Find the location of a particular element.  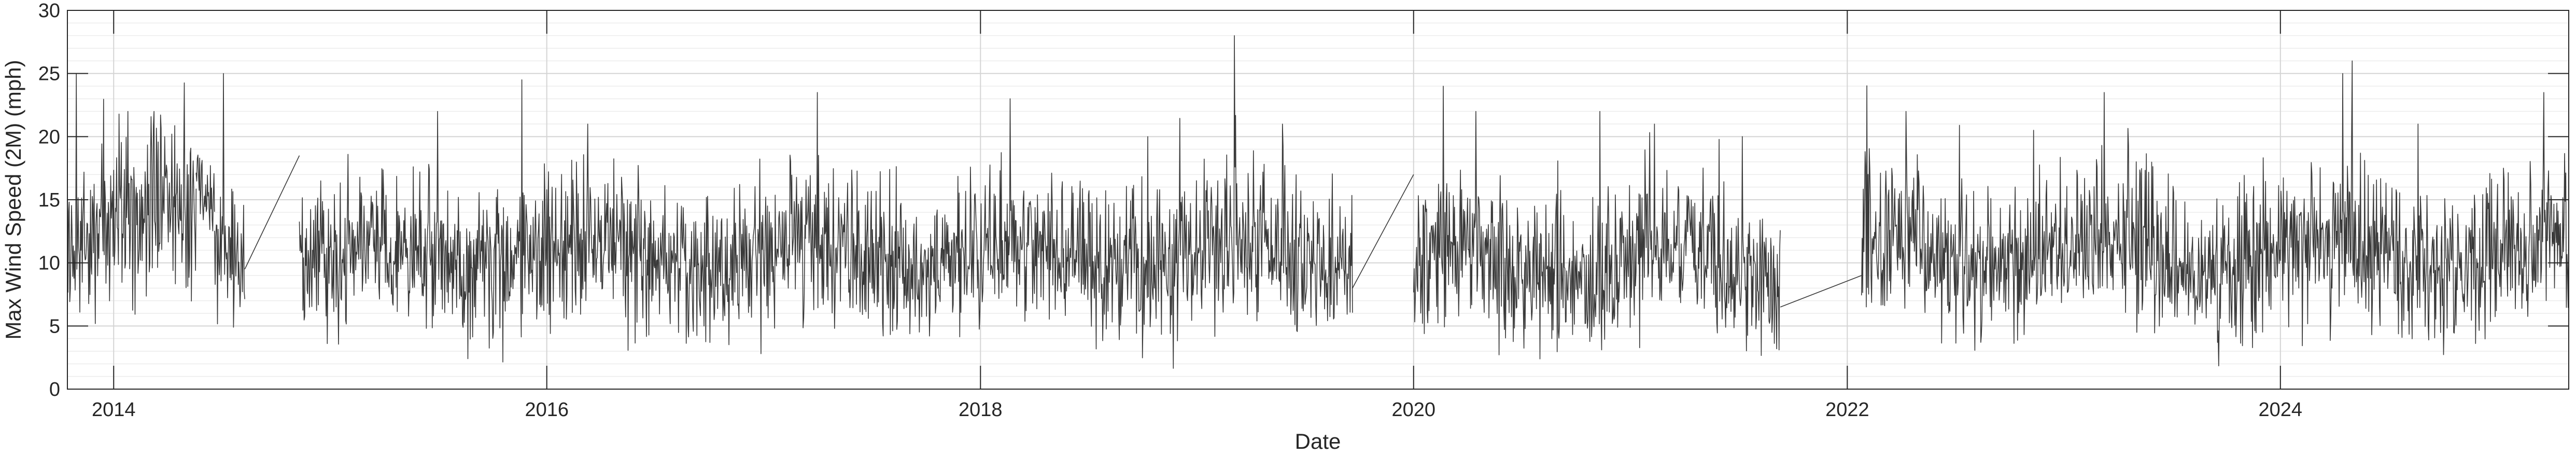

y-tick-label: 10 is located at coordinates (49, 264).